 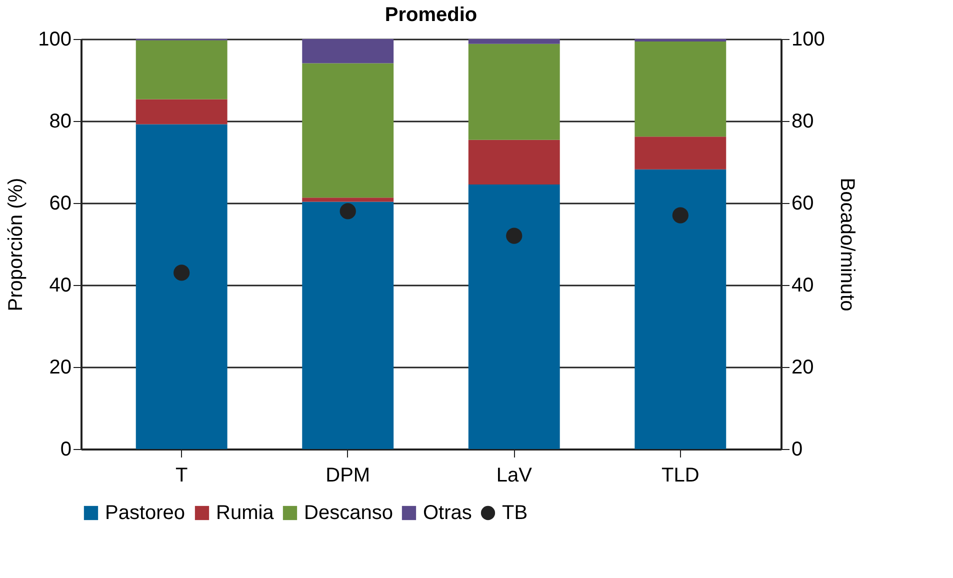 I want to click on legend-label: Rumia, so click(x=245, y=513).